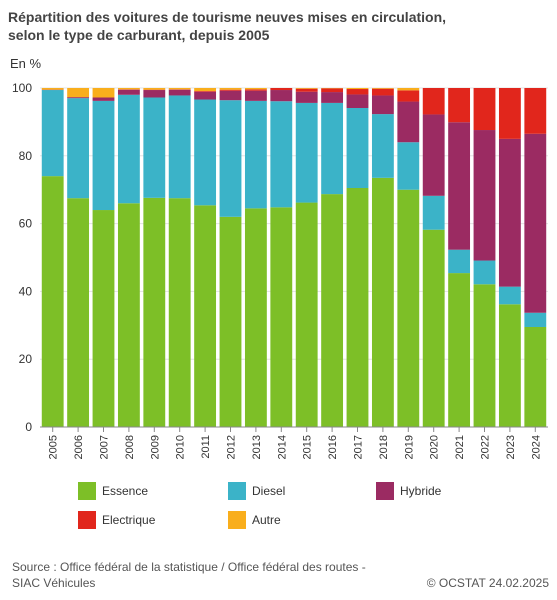 The image size is (557, 600). What do you see at coordinates (103, 99) in the screenshot?
I see `bar-segment-hybride-2007` at bounding box center [103, 99].